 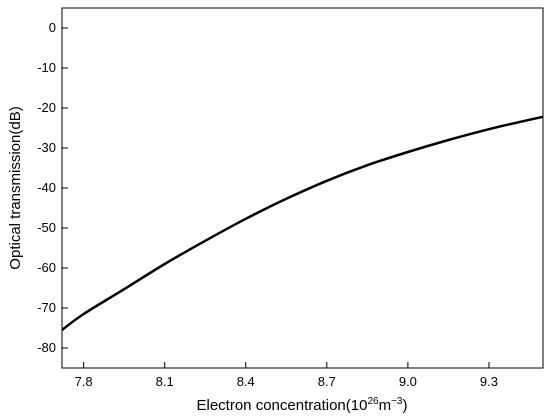 I want to click on y-tick-label: -20, so click(x=46, y=107).